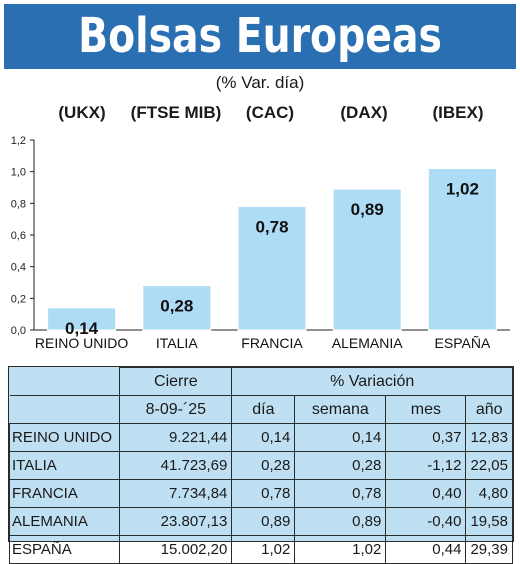 This screenshot has height=564, width=520. What do you see at coordinates (64, 493) in the screenshot?
I see `row-name: FRANCIA` at bounding box center [64, 493].